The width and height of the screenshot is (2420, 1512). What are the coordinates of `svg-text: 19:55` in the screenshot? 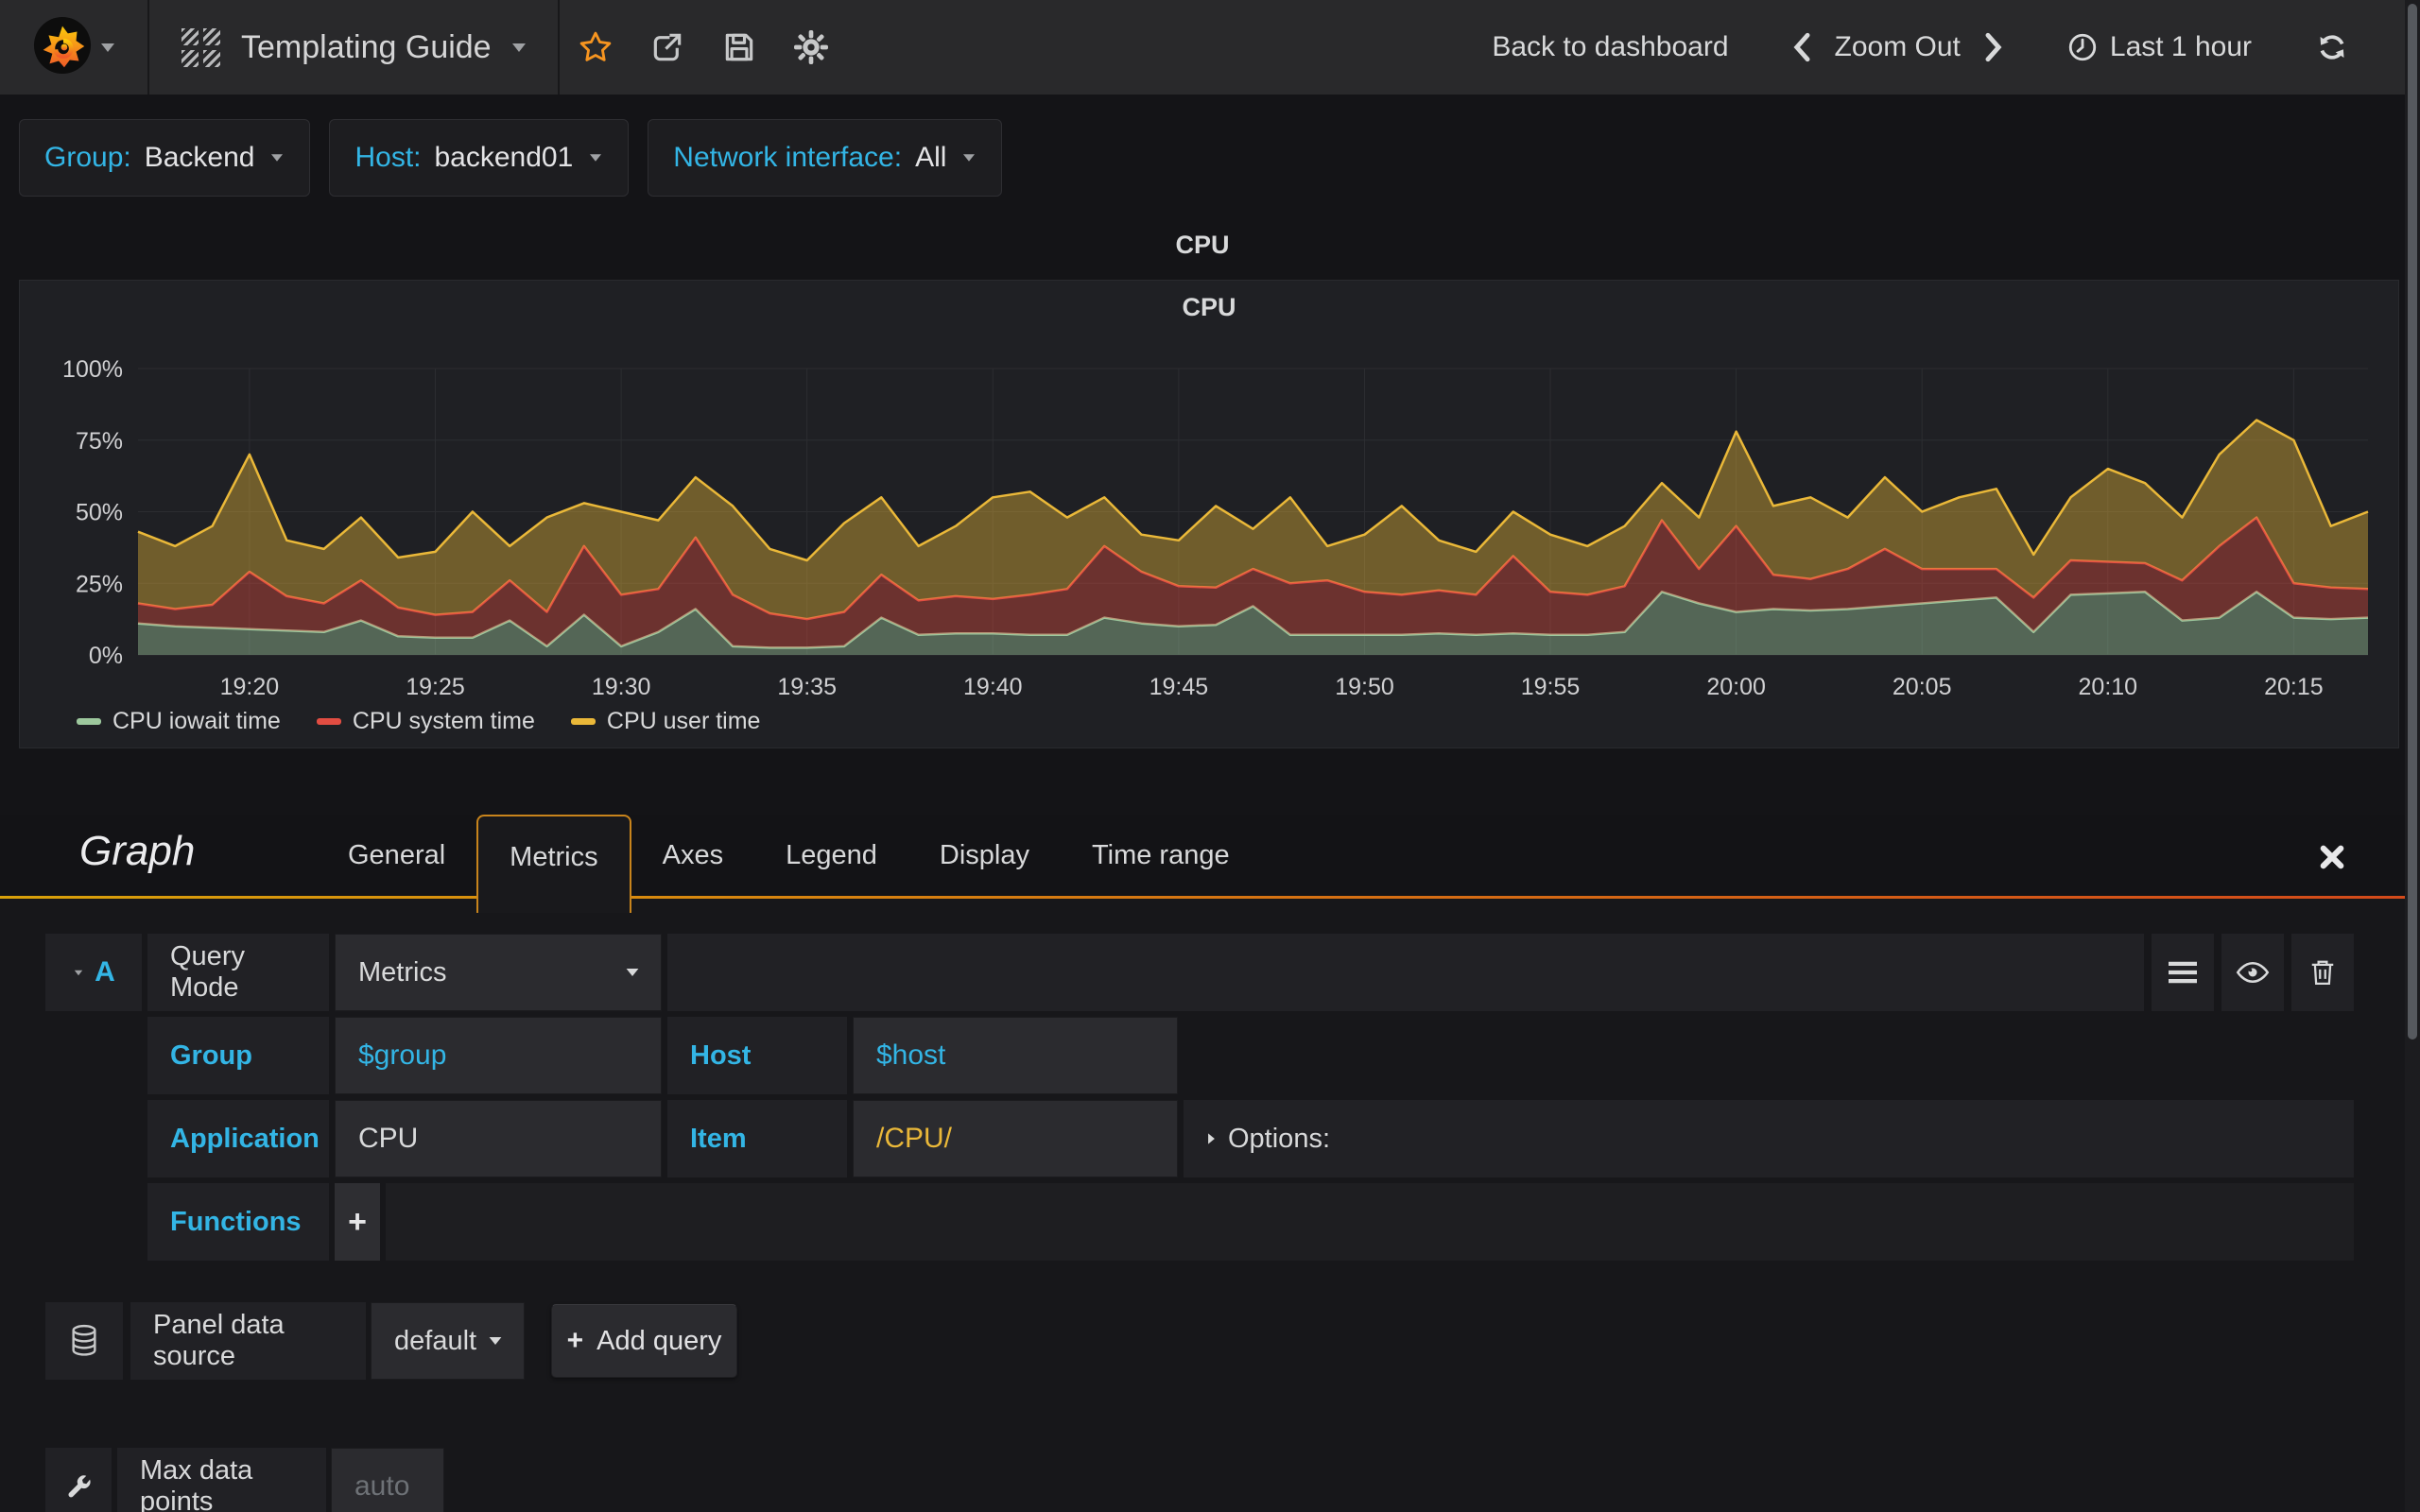 It's located at (1551, 687).